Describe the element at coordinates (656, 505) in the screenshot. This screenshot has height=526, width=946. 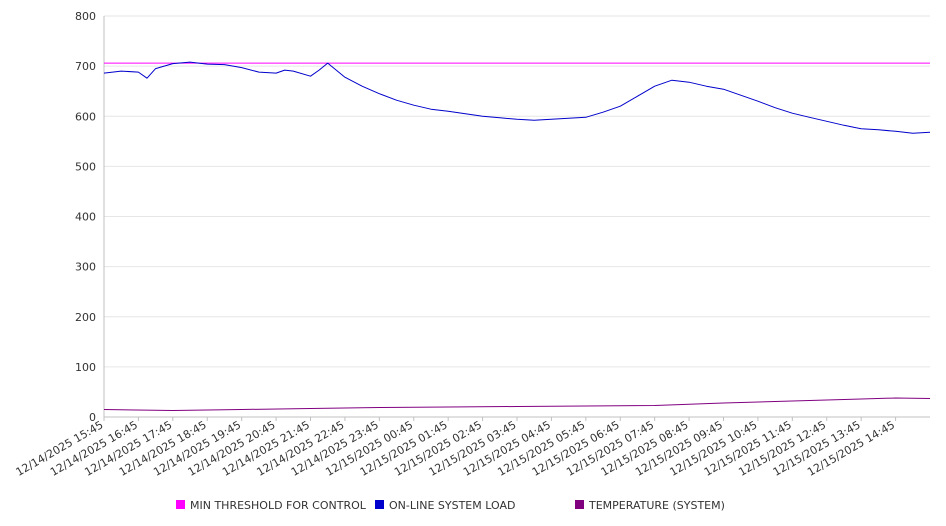
I see `legend-label: TEMPERATURE (SYSTEM)` at that location.